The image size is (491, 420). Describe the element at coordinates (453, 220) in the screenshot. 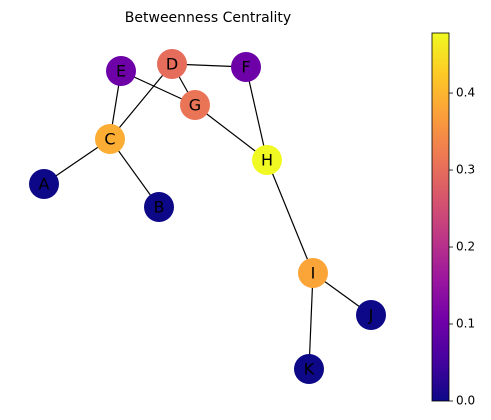

I see `colorbar: 0.0 0.1 0.2 0.3 0.4` at that location.